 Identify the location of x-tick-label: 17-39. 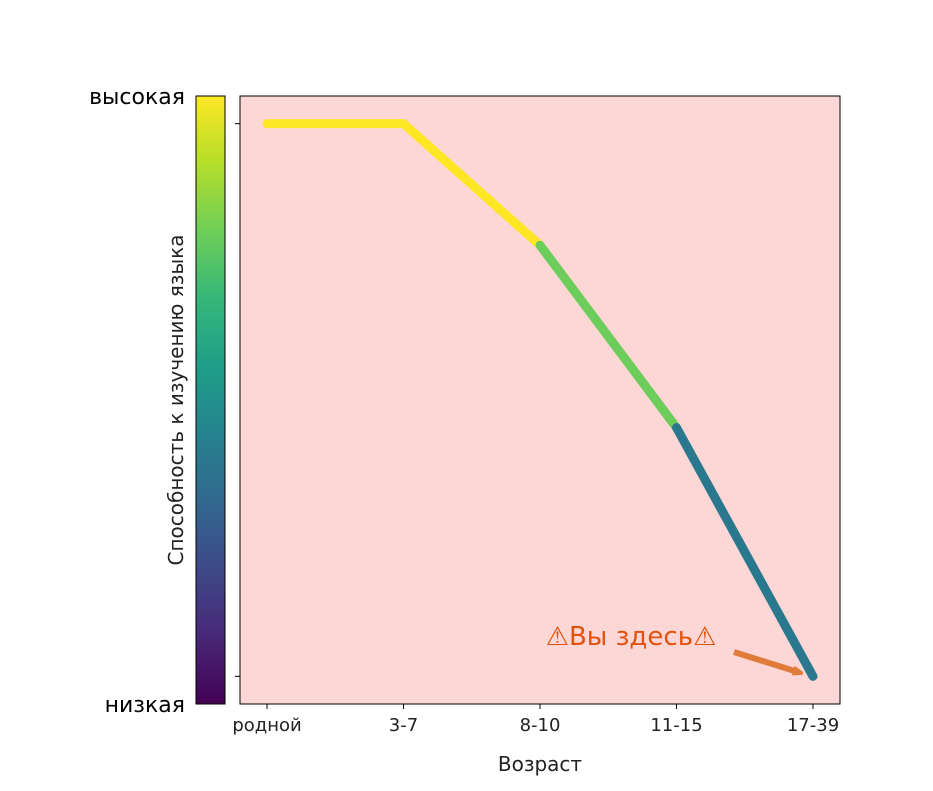
(813, 725).